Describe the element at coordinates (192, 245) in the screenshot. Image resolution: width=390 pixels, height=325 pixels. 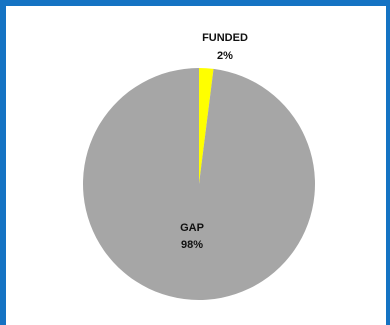
I see `gap-slice-value: 98%` at that location.